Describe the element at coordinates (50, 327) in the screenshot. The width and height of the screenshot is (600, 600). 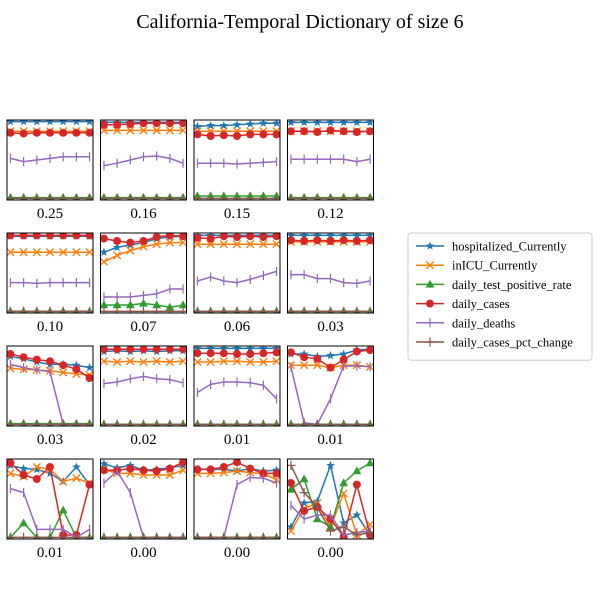
I see `subplot-label: 0.10` at that location.